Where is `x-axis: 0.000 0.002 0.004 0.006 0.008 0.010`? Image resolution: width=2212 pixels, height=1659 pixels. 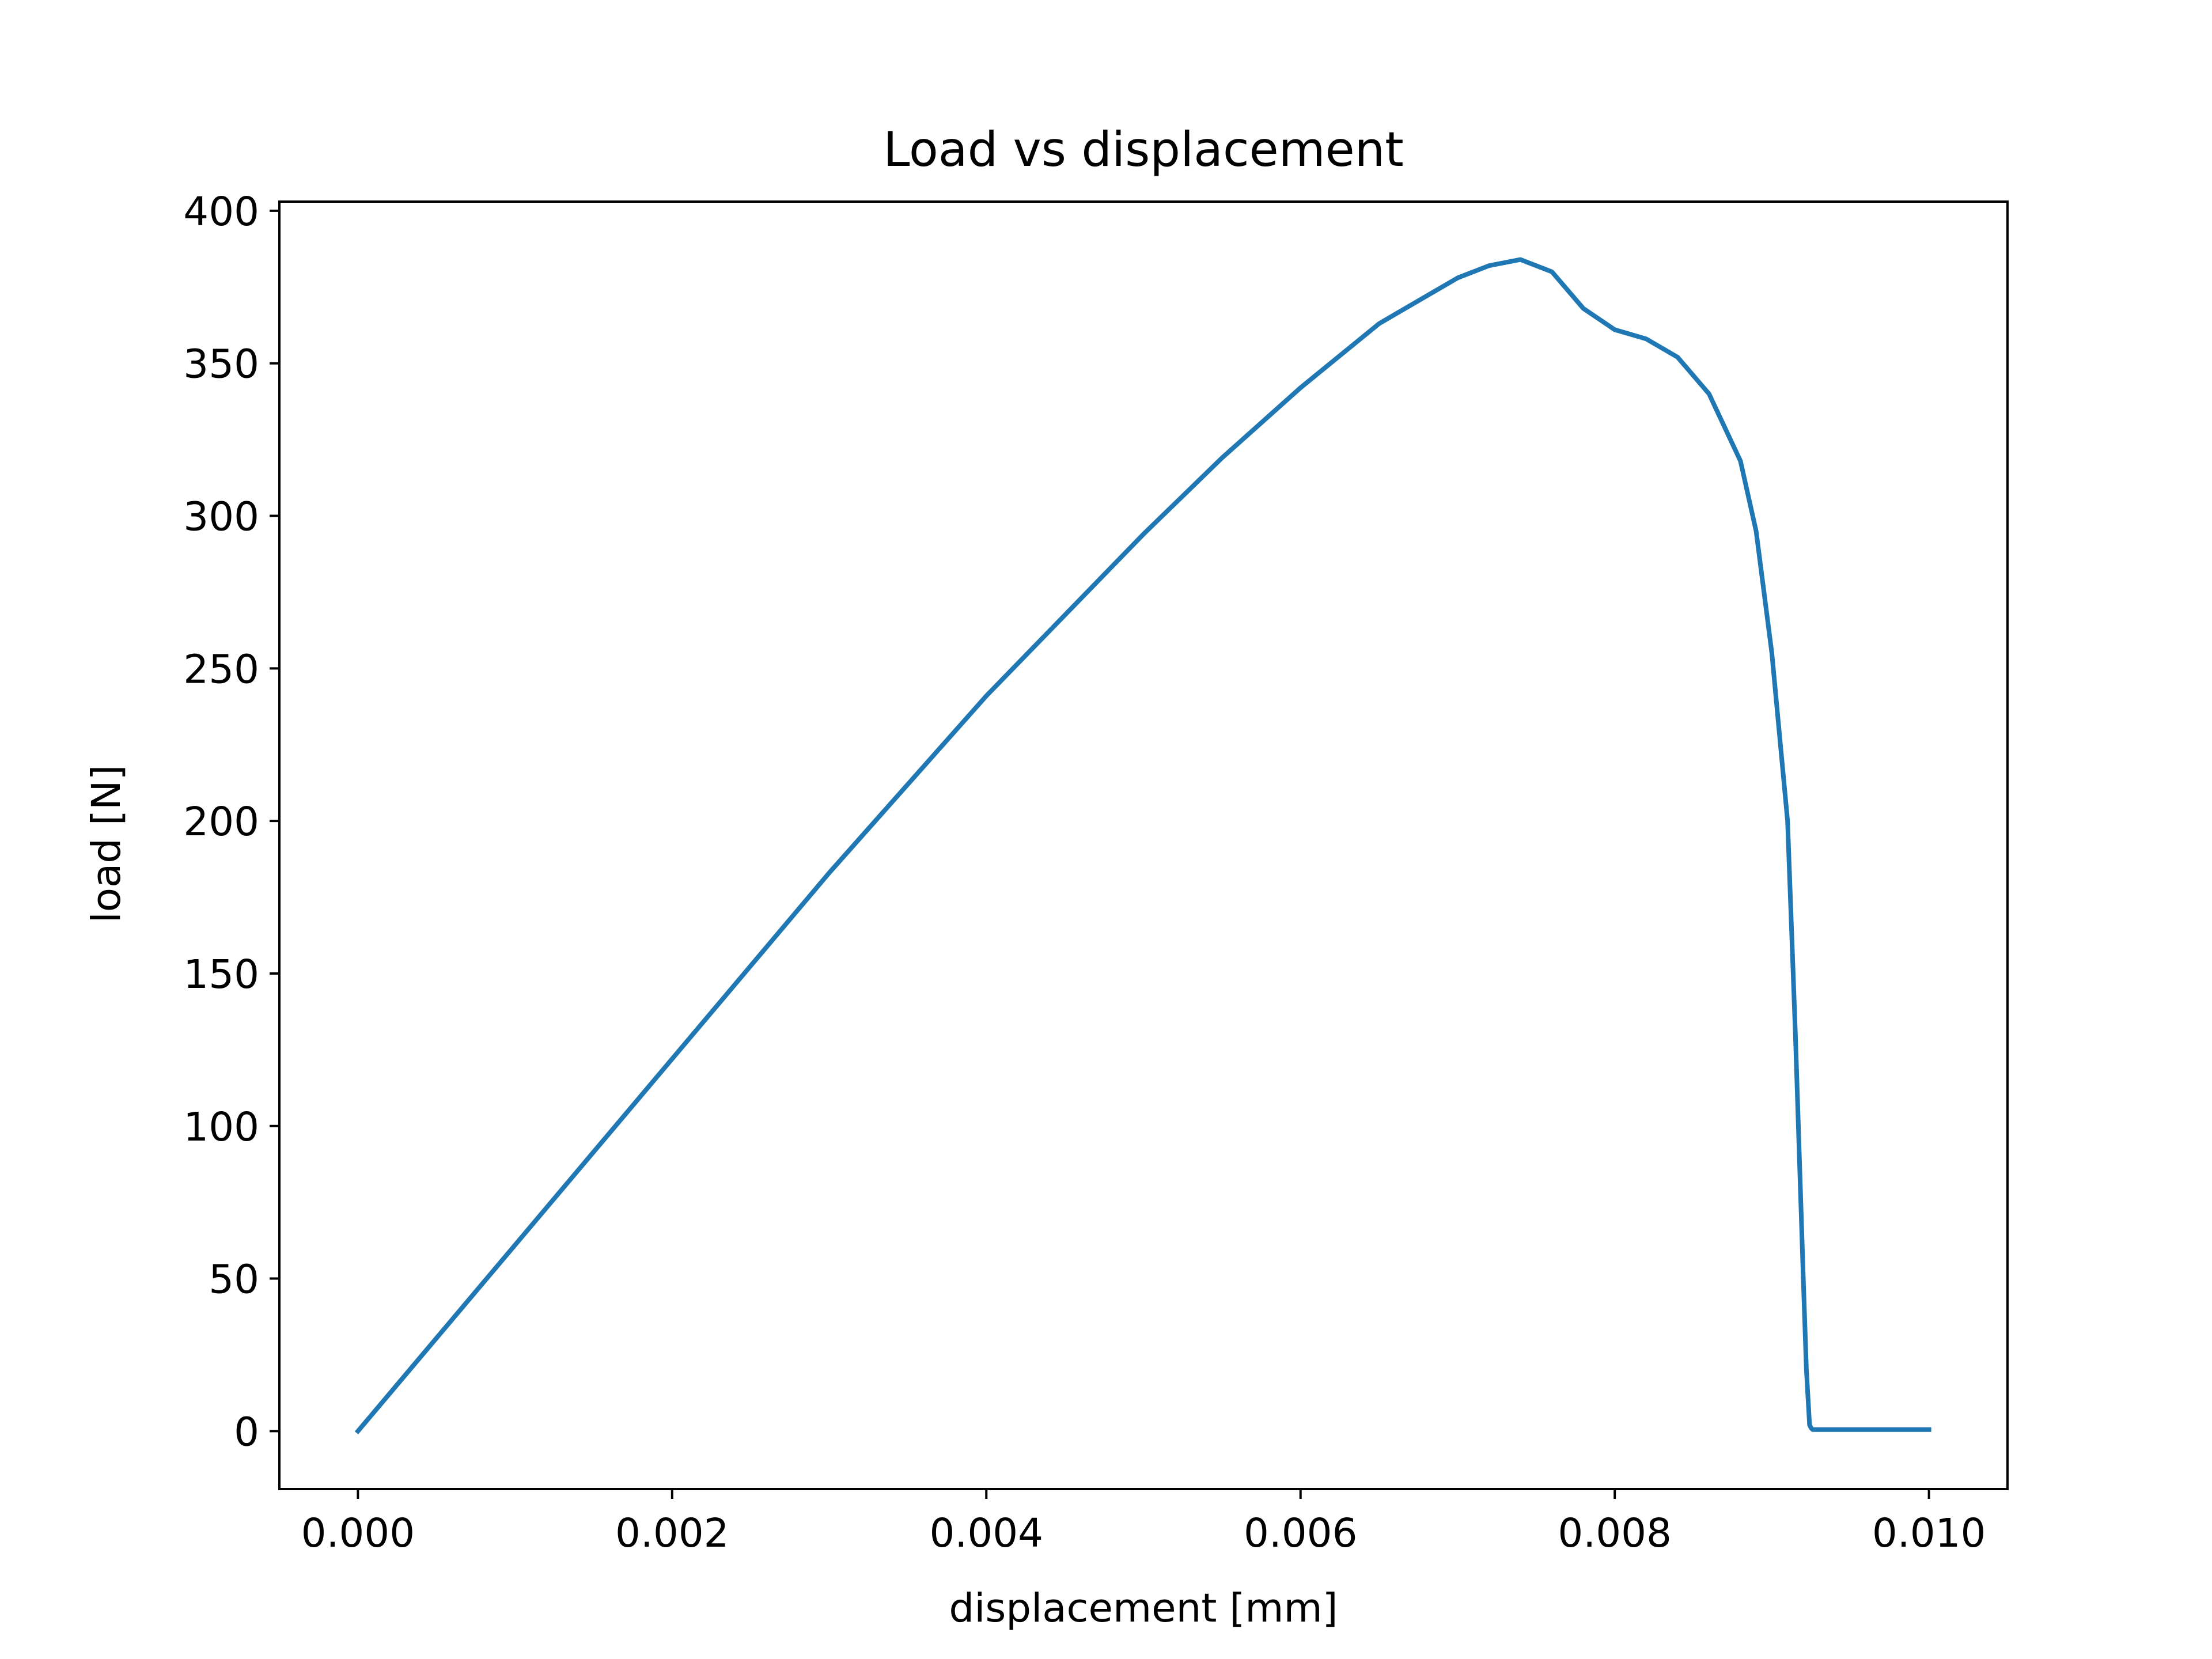
x-axis: 0.000 0.002 0.004 0.006 0.008 0.010 is located at coordinates (1143, 1522).